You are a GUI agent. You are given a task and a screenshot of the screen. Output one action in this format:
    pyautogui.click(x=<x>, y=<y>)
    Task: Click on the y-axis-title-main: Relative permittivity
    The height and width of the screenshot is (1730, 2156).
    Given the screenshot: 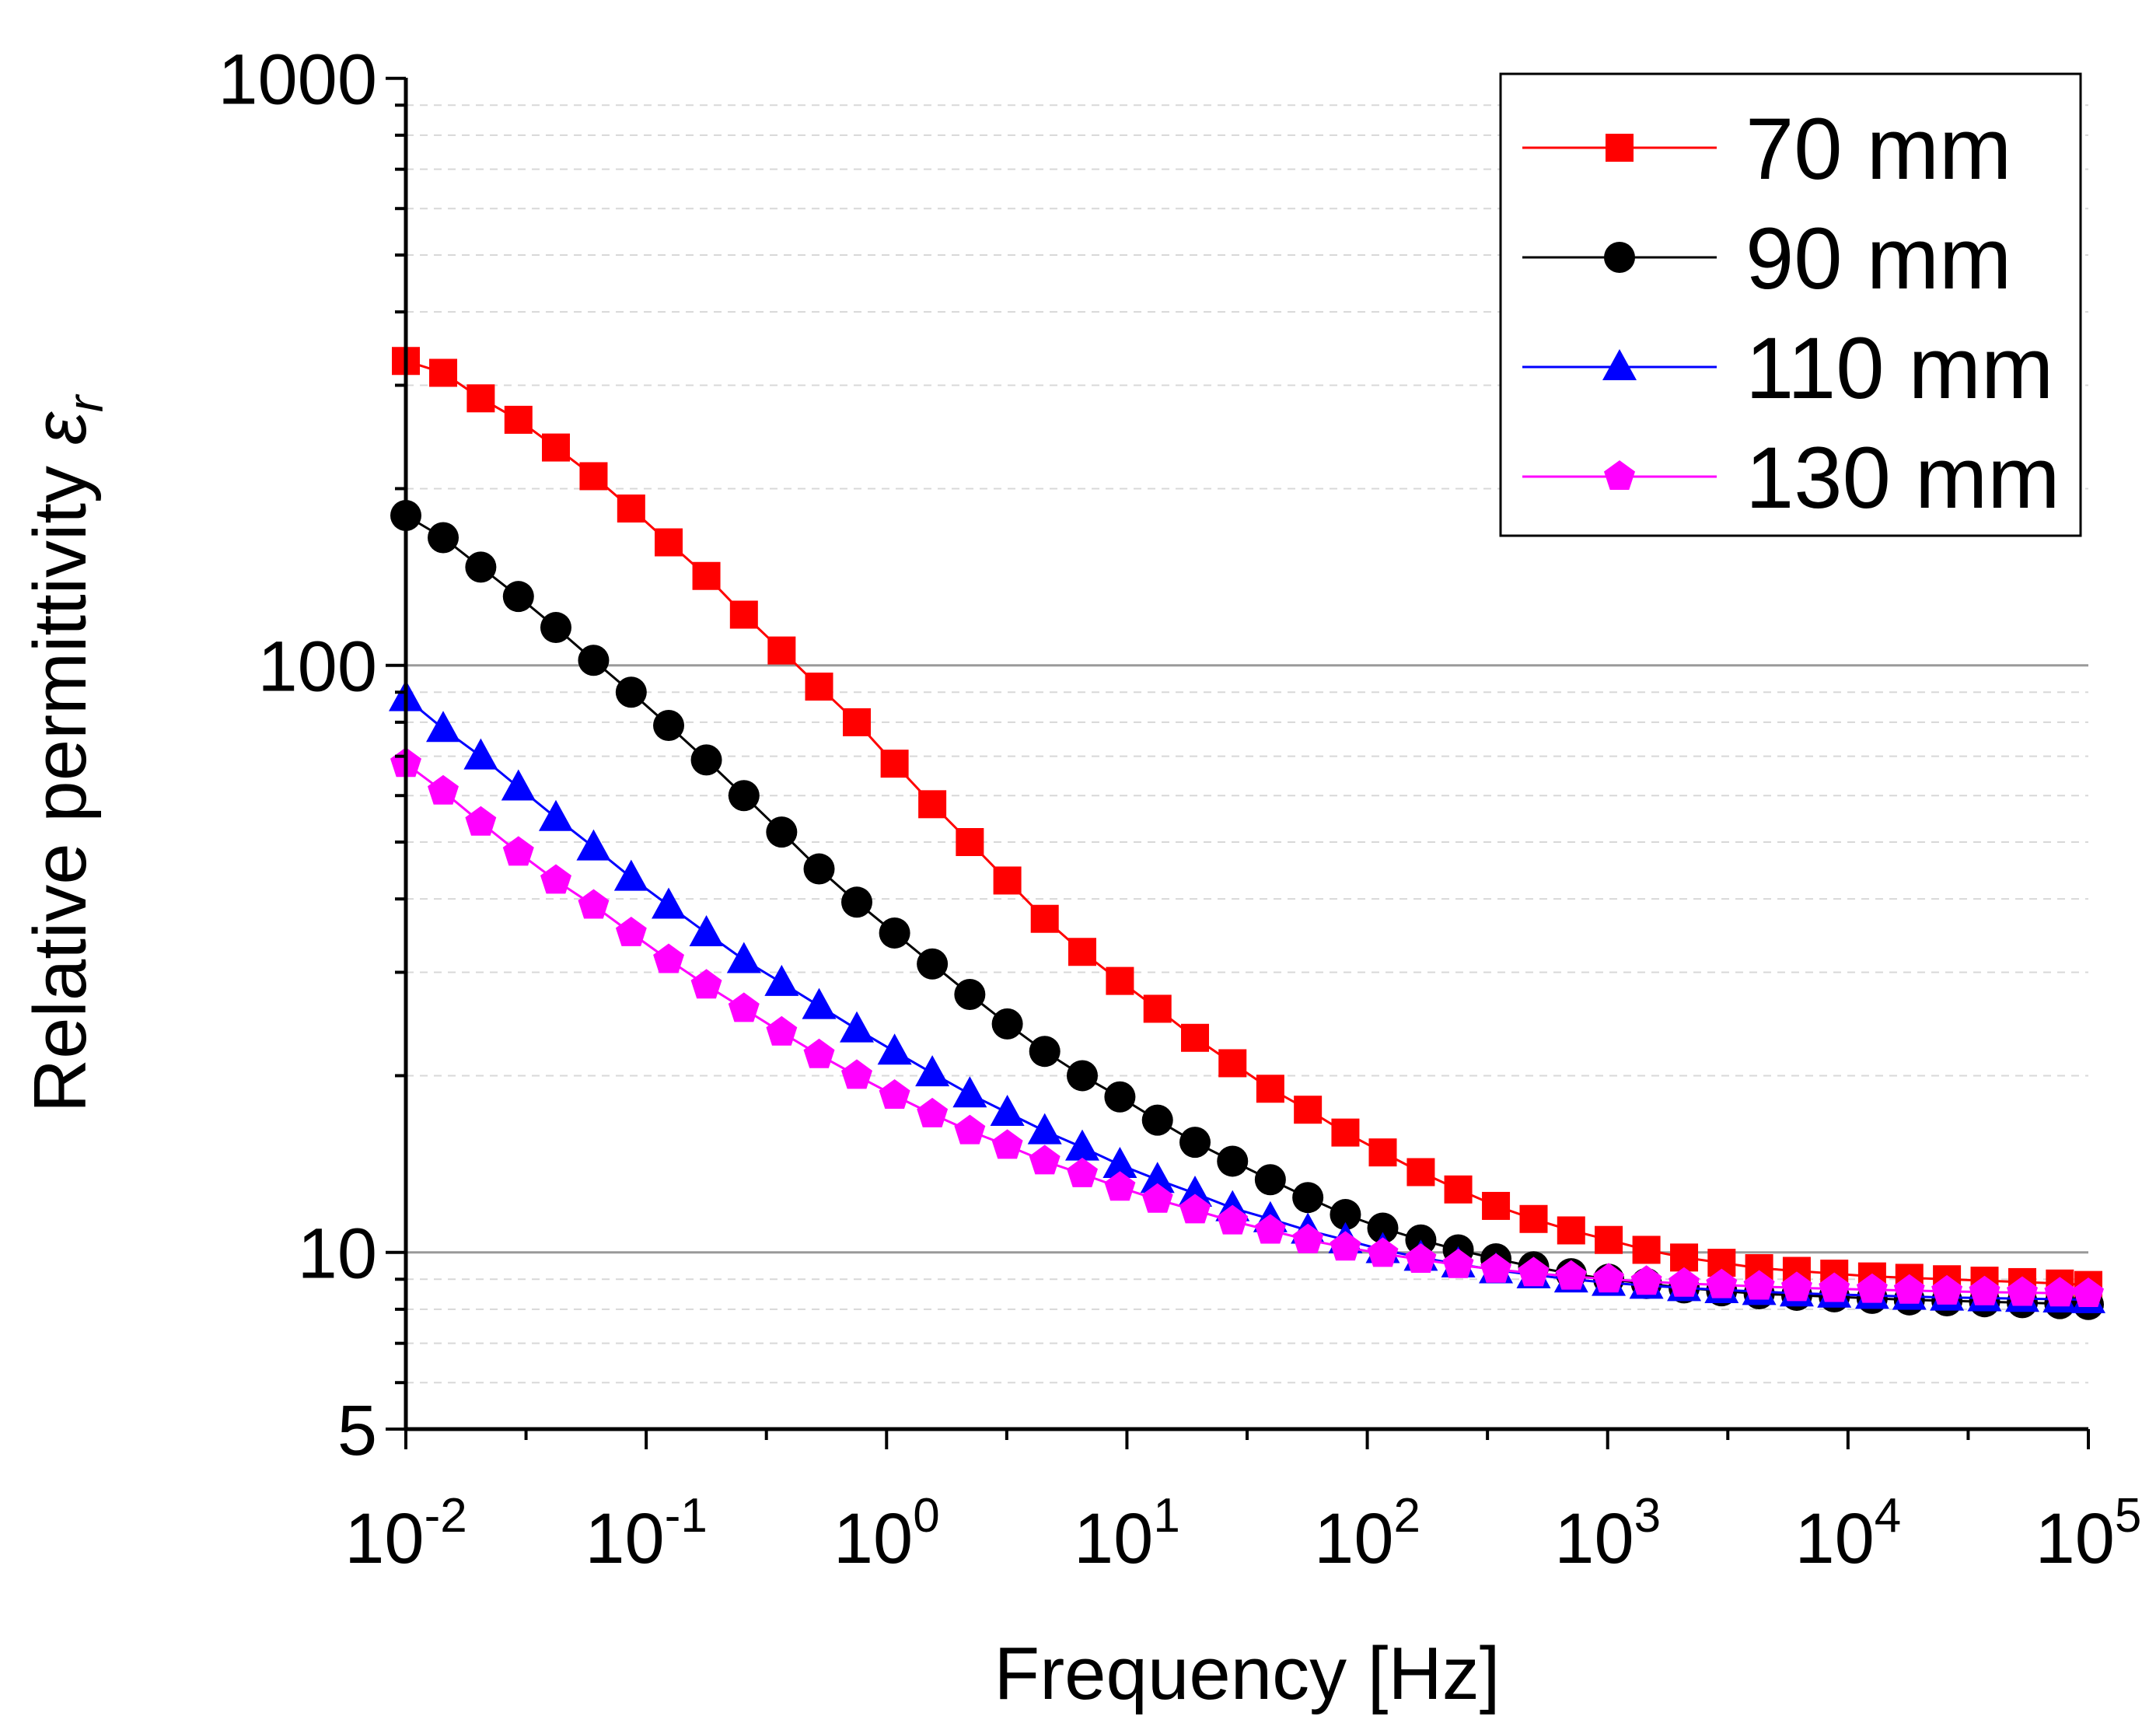 What is the action you would take?
    pyautogui.click(x=61, y=779)
    